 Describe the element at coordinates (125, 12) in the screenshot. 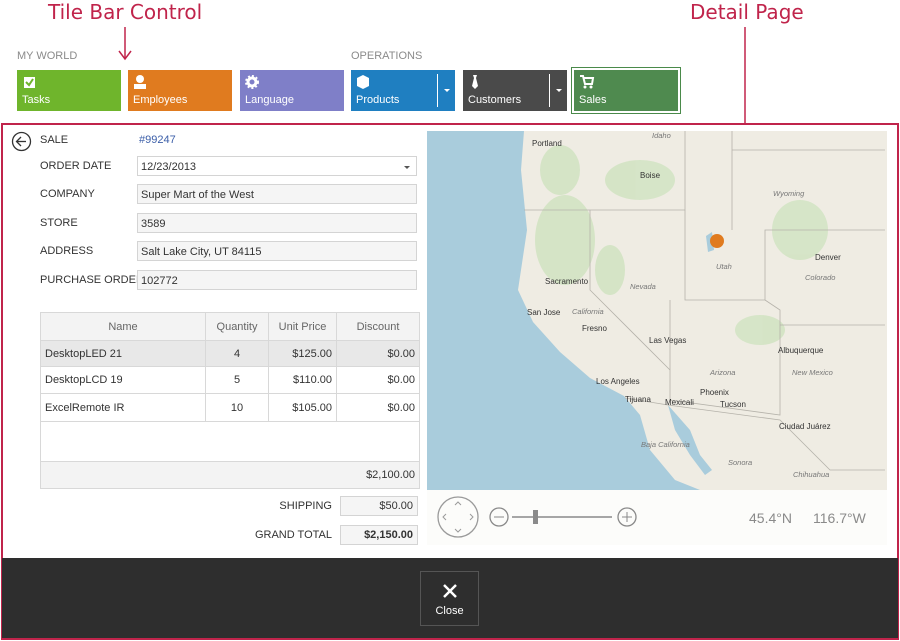

I see `annotation: Tile Bar Control` at that location.